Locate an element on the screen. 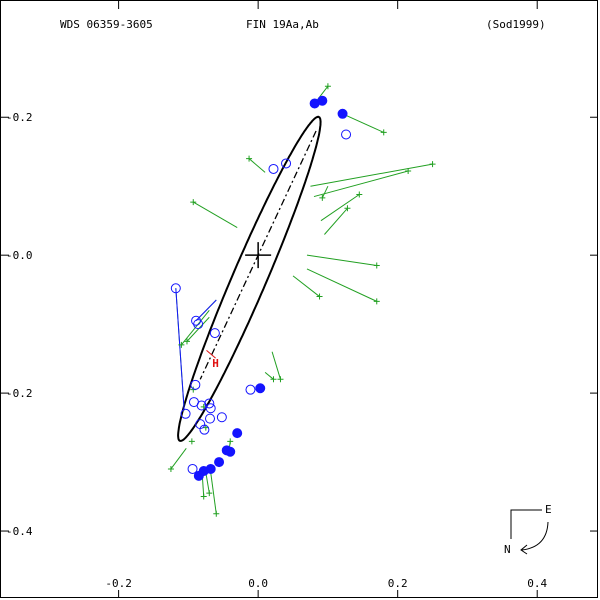 This screenshot has height=600, width=600. compass-east-arm is located at coordinates (526, 524).